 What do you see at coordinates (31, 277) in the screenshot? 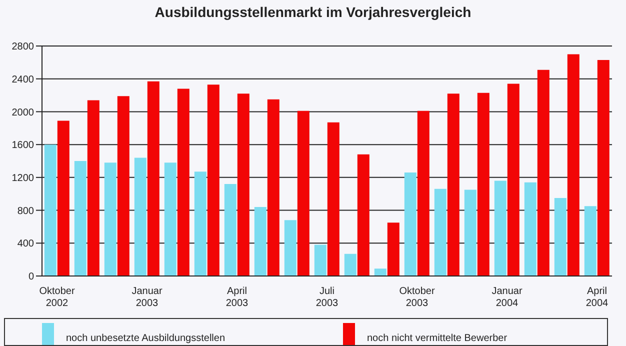
I see `y-tick-label: 0` at bounding box center [31, 277].